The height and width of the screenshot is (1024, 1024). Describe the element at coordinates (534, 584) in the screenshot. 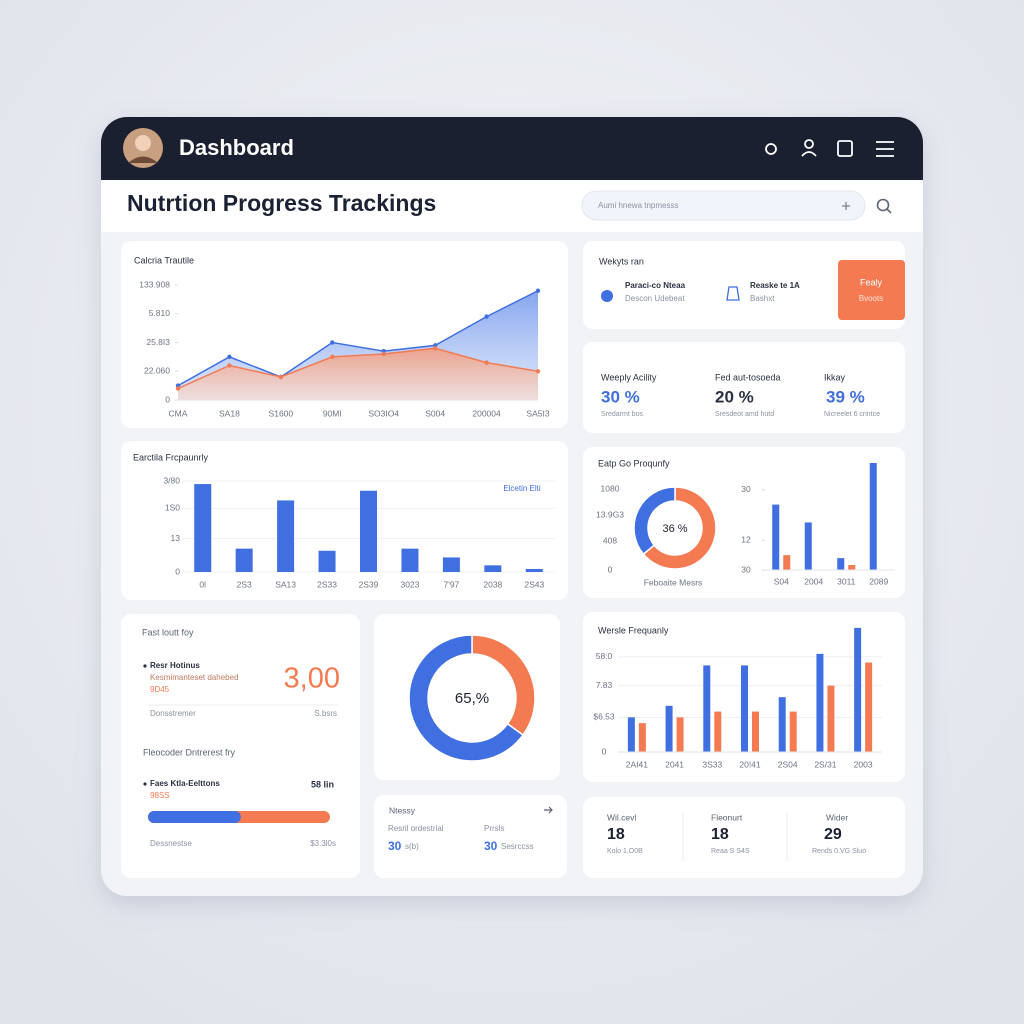

I see `x-tick-label: 2S43` at that location.